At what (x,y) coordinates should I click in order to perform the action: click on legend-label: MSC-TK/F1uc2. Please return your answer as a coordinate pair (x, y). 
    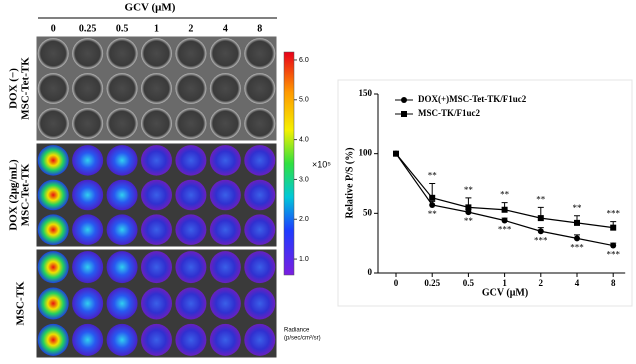
    Looking at the image, I should click on (449, 113).